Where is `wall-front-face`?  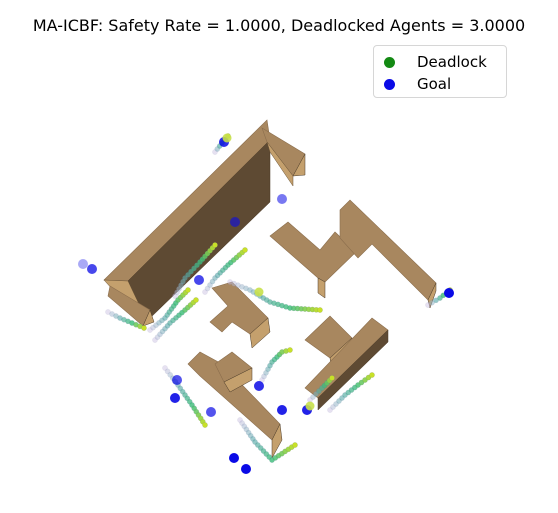 wall-front-face is located at coordinates (280, 164).